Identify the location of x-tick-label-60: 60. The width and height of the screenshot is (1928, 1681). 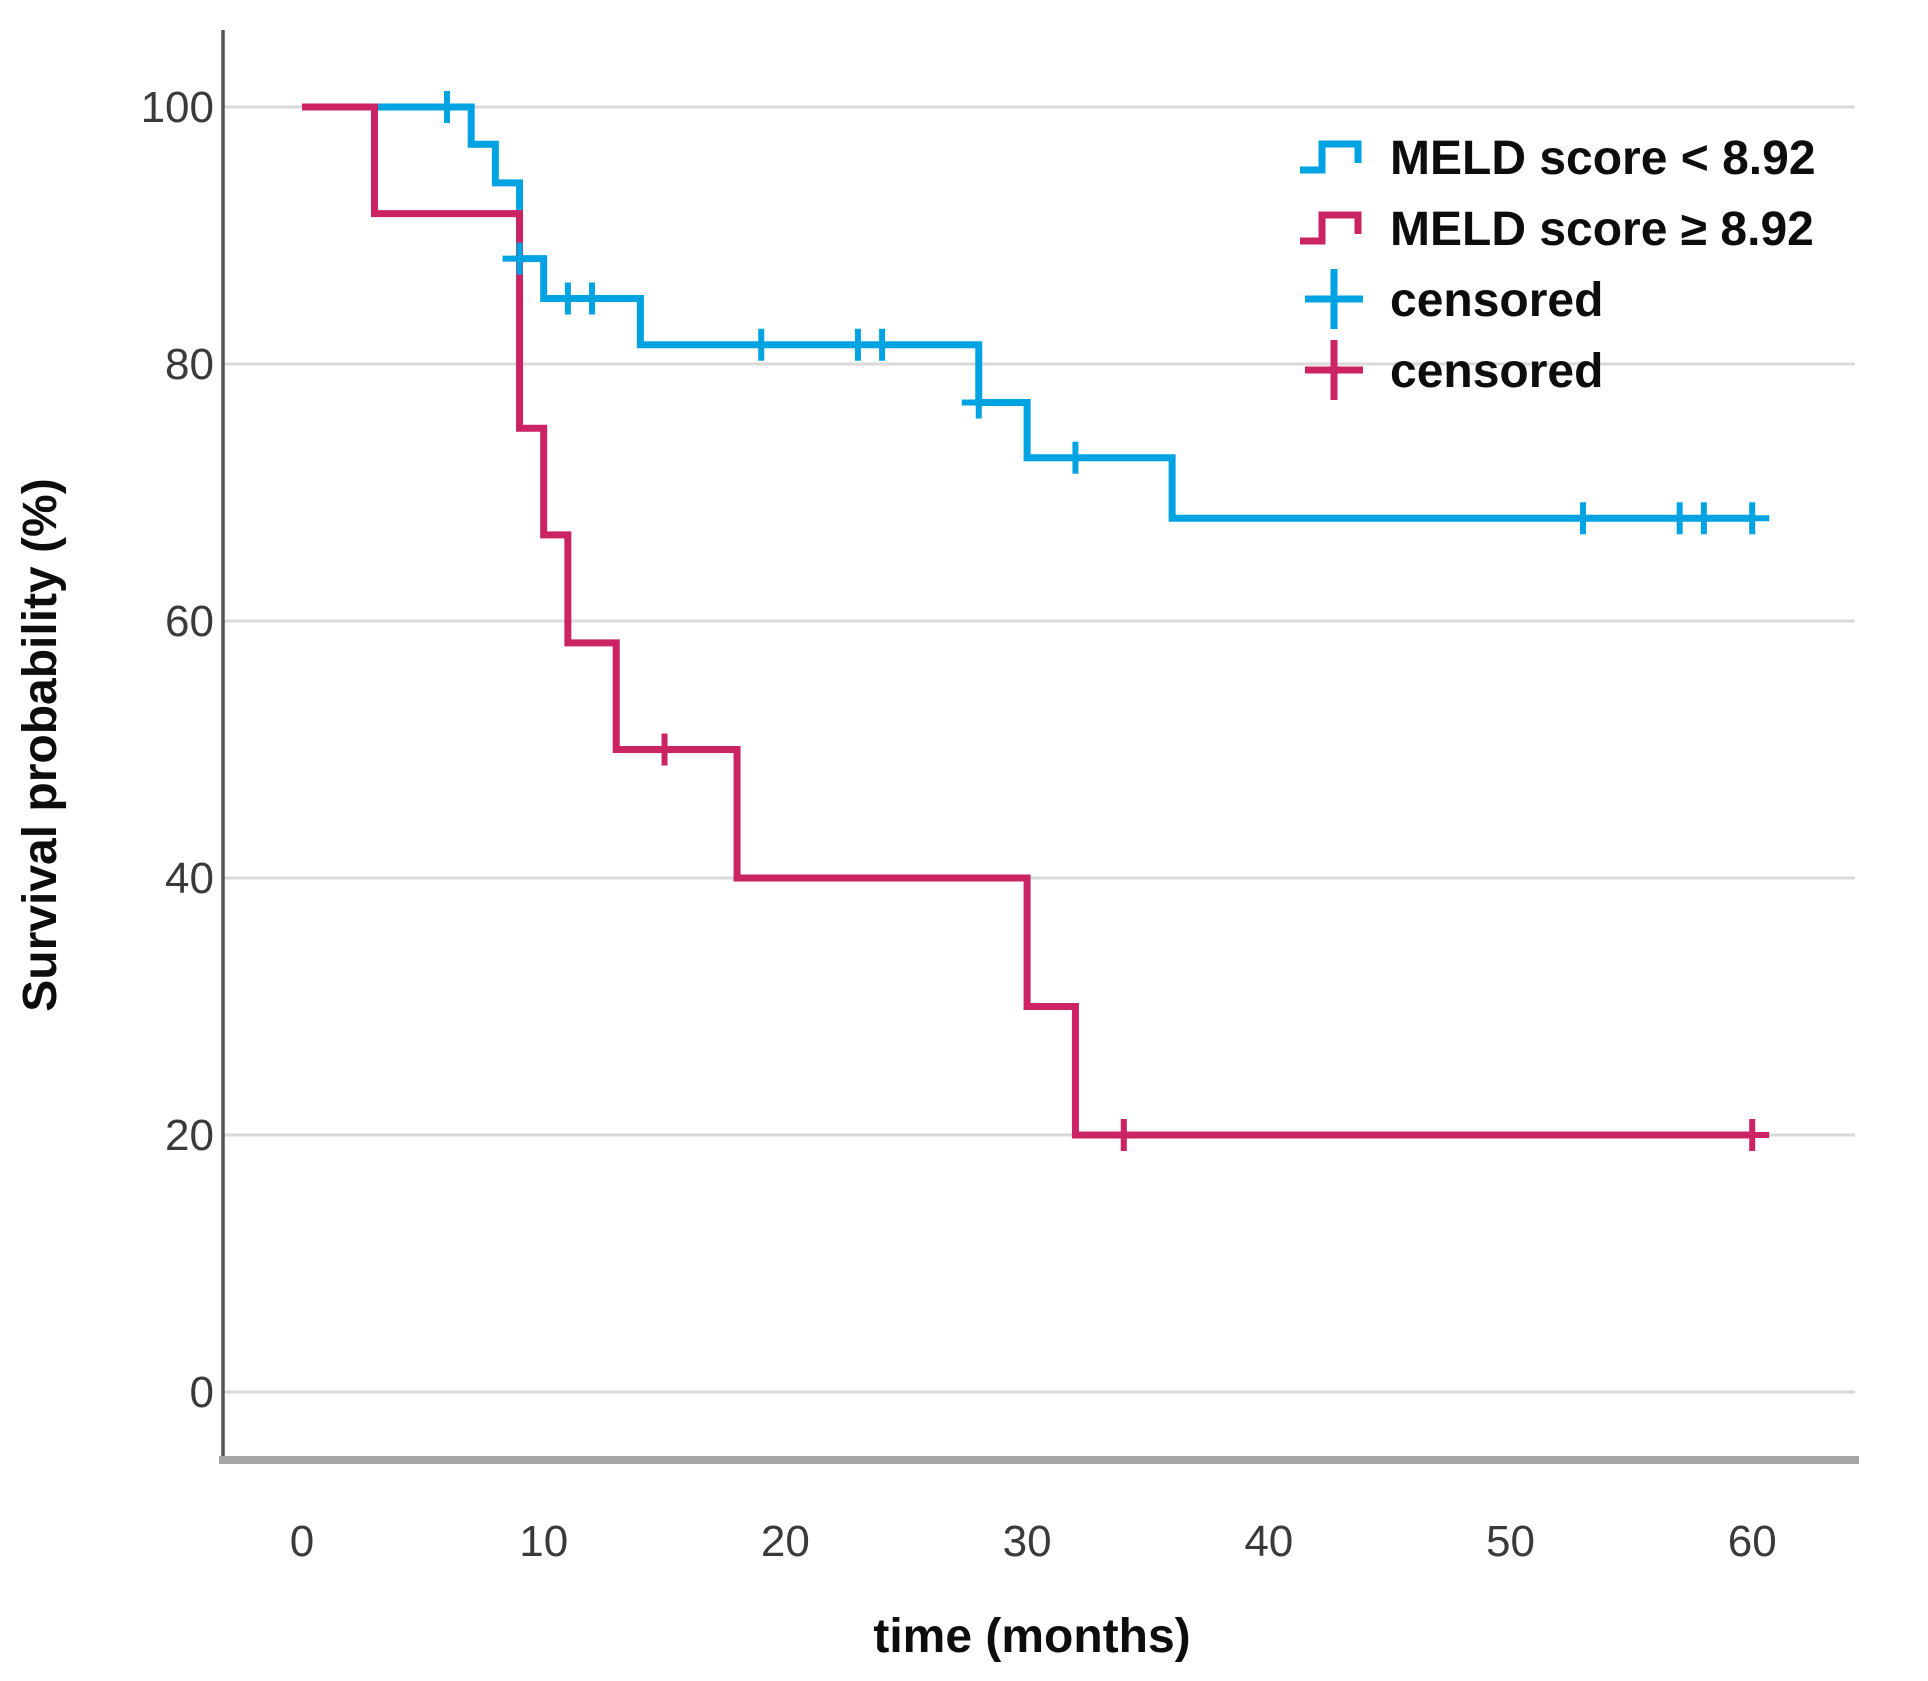
(1752, 1541).